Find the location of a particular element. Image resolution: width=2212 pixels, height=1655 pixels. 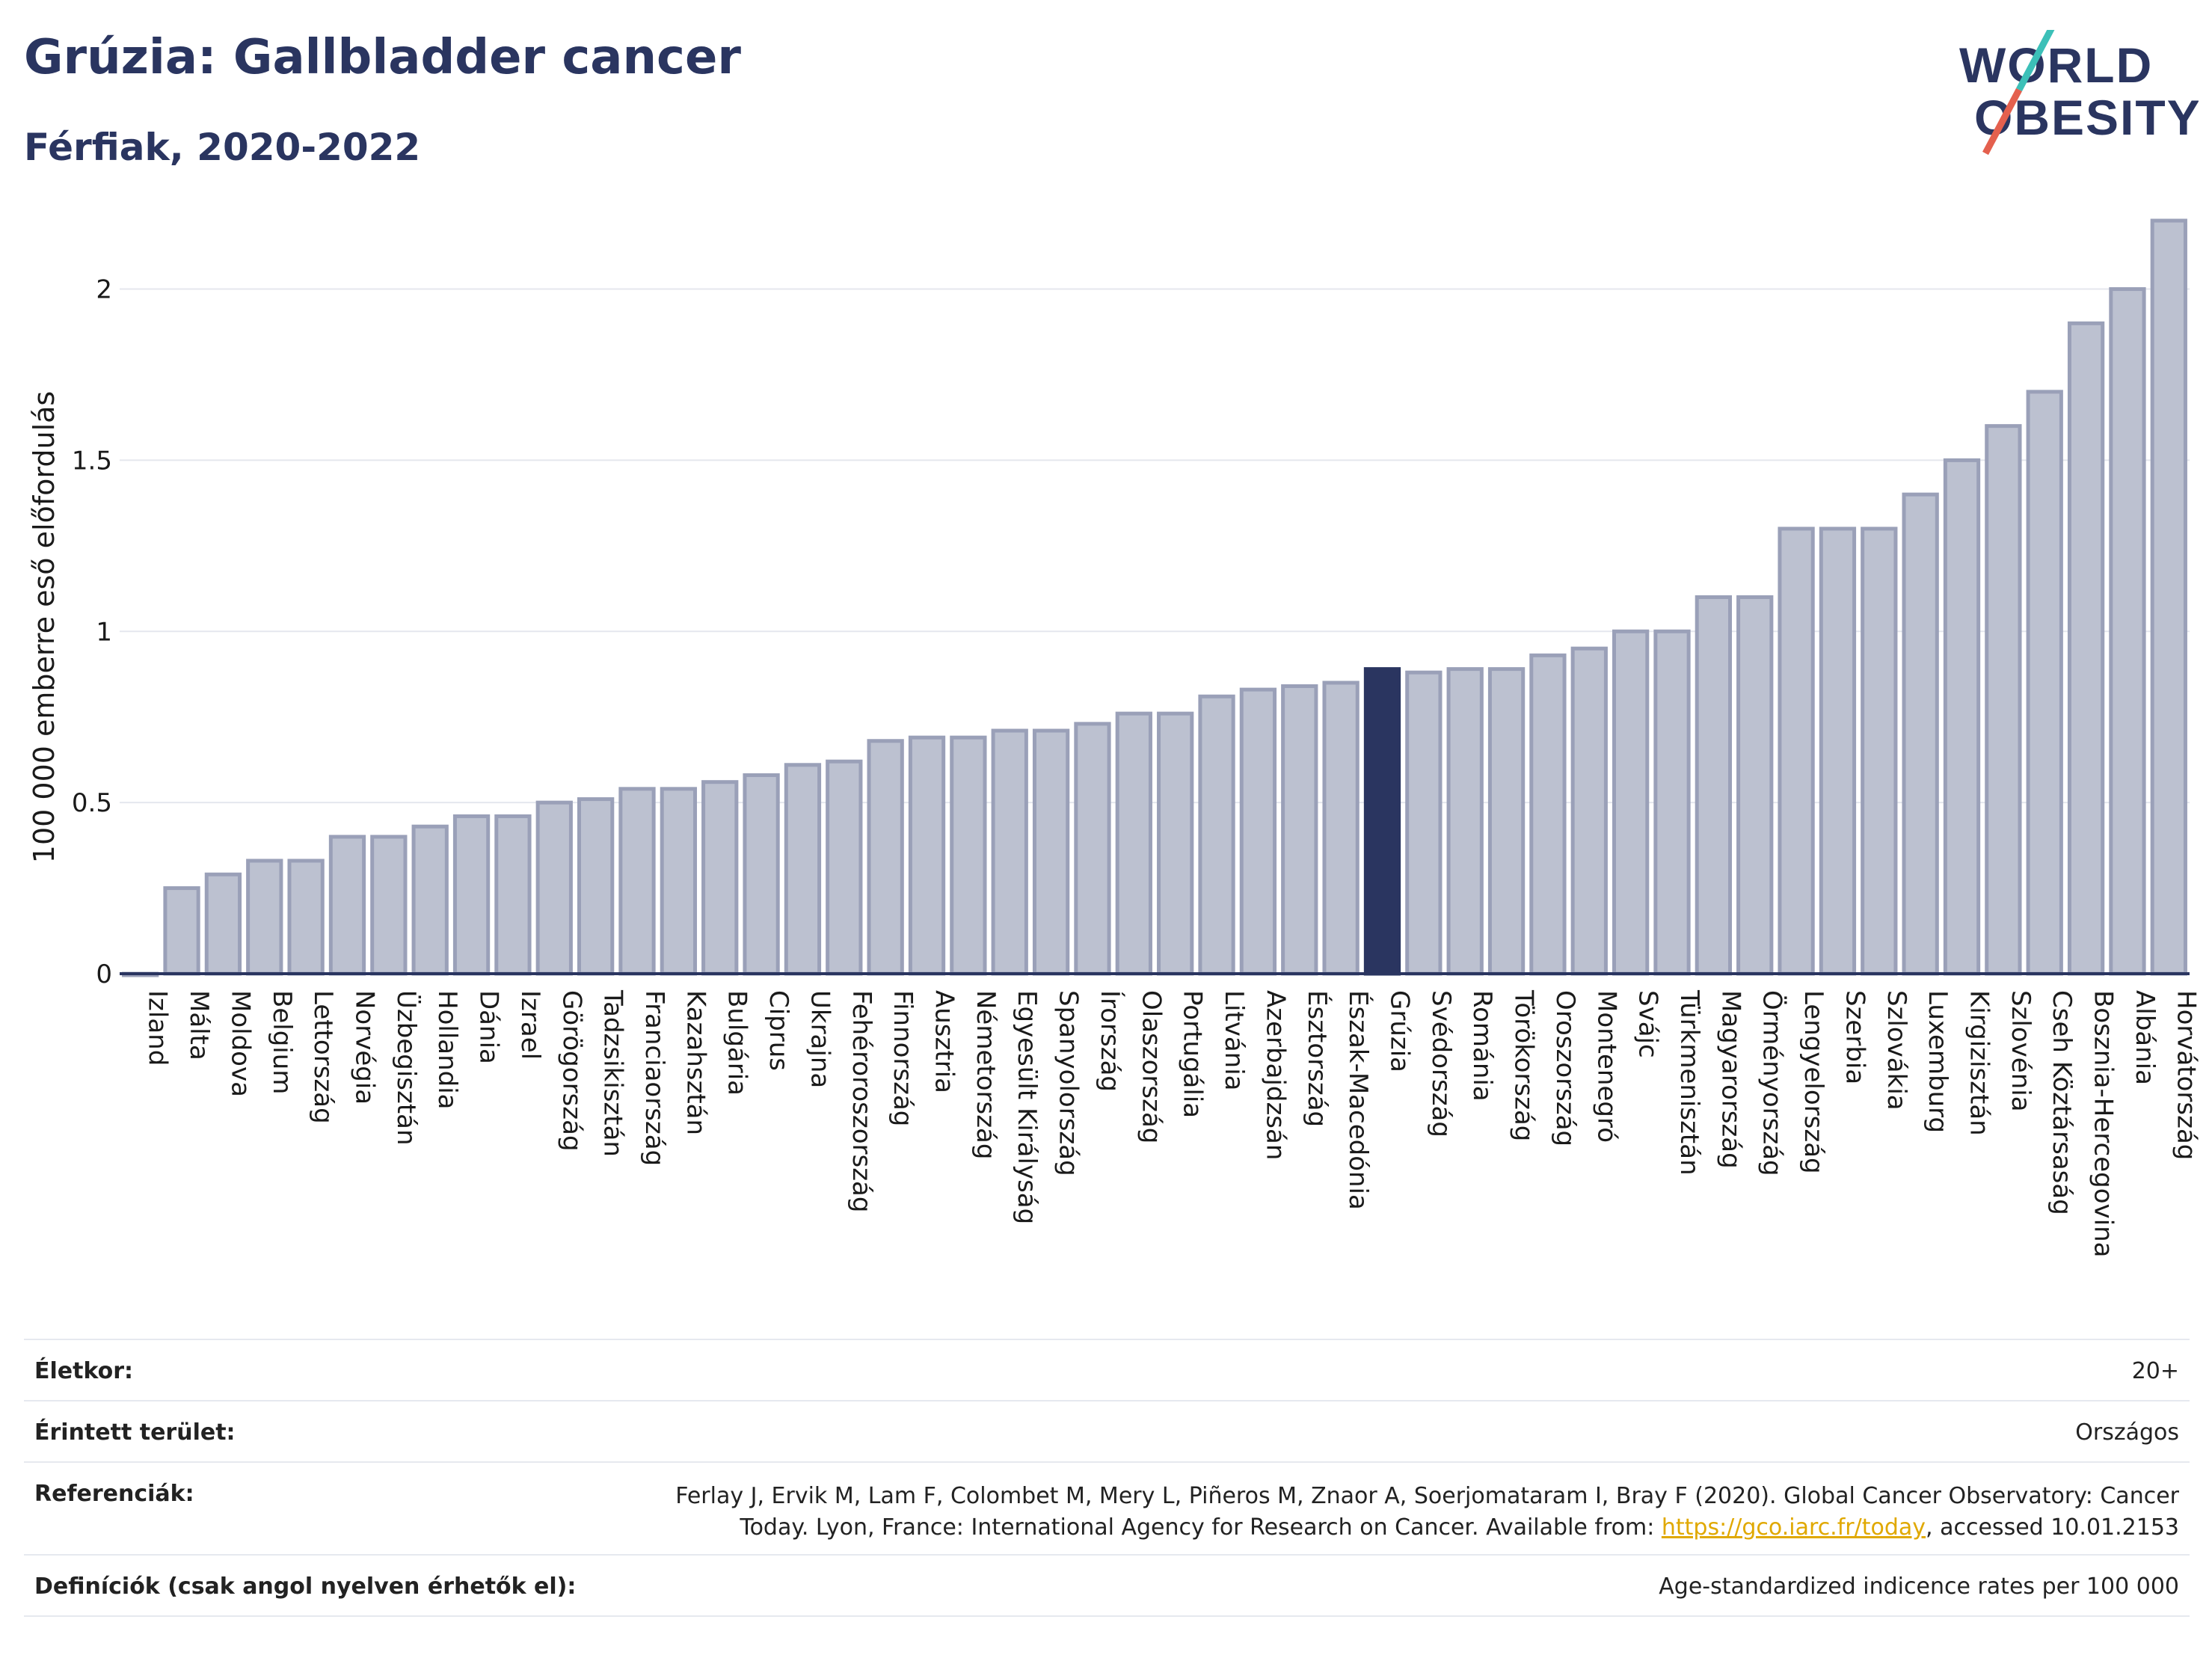

x-tick-label: Litvánia is located at coordinates (1234, 1040).